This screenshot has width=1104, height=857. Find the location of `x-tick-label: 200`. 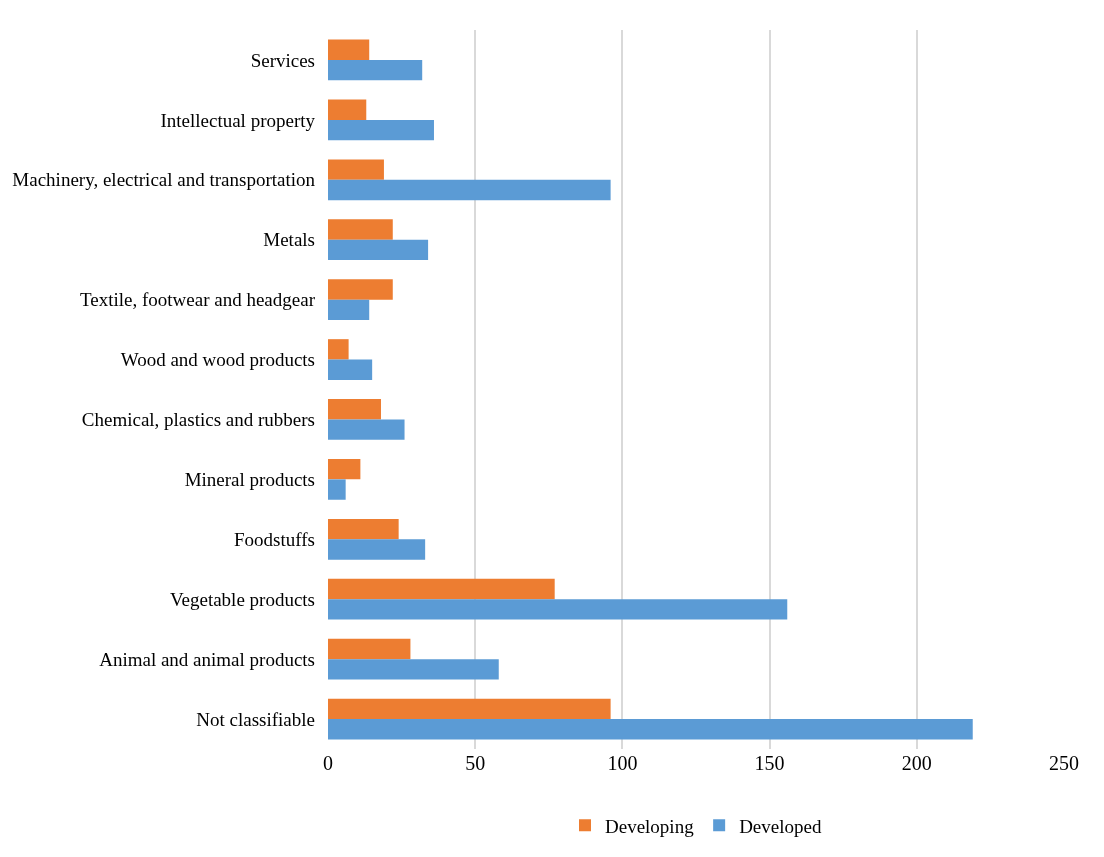

x-tick-label: 200 is located at coordinates (916, 763).